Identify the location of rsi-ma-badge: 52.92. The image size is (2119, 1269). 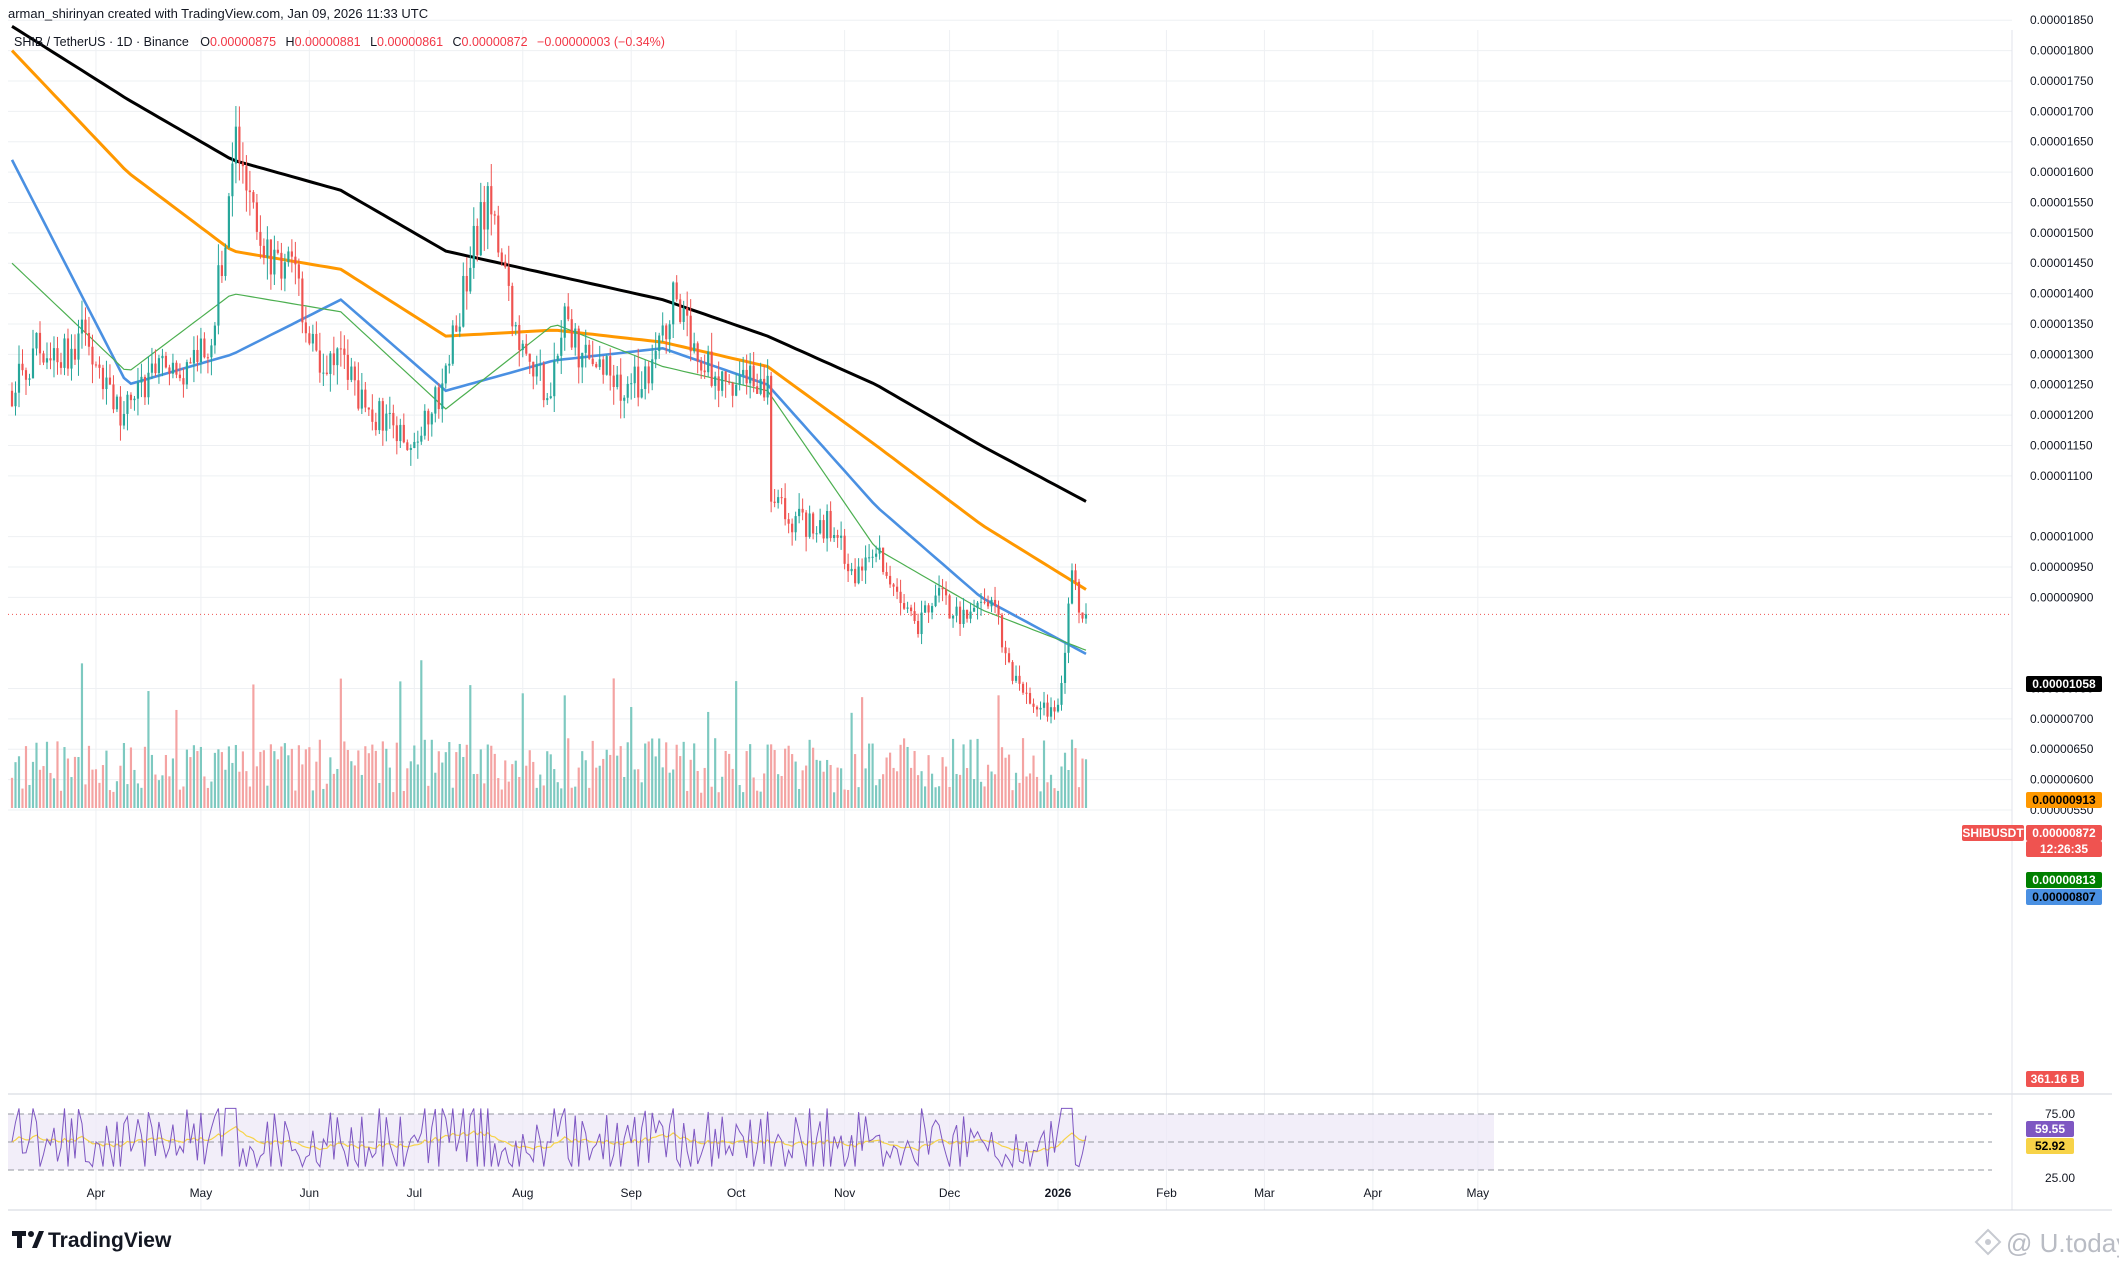
(2050, 1146).